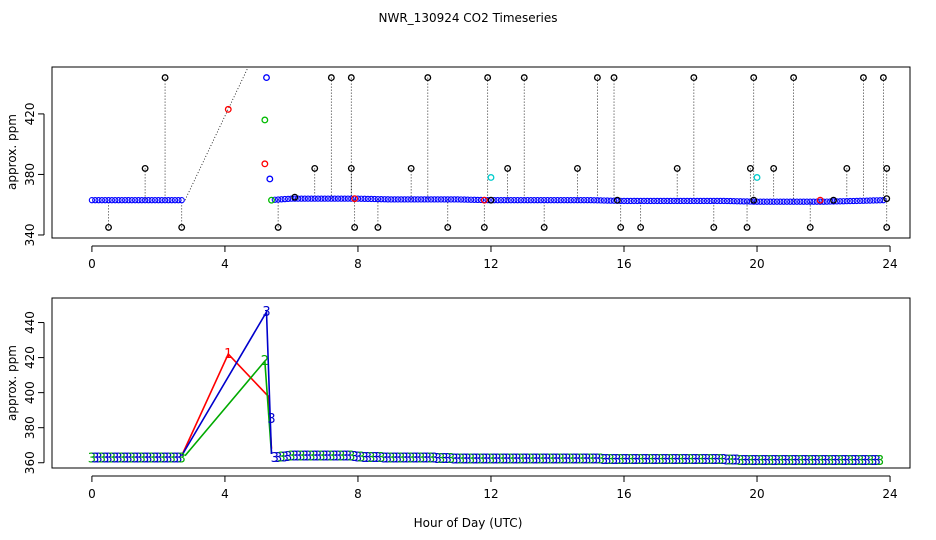  Describe the element at coordinates (12, 152) in the screenshot. I see `panel-top-y-label: approx. ppm` at that location.